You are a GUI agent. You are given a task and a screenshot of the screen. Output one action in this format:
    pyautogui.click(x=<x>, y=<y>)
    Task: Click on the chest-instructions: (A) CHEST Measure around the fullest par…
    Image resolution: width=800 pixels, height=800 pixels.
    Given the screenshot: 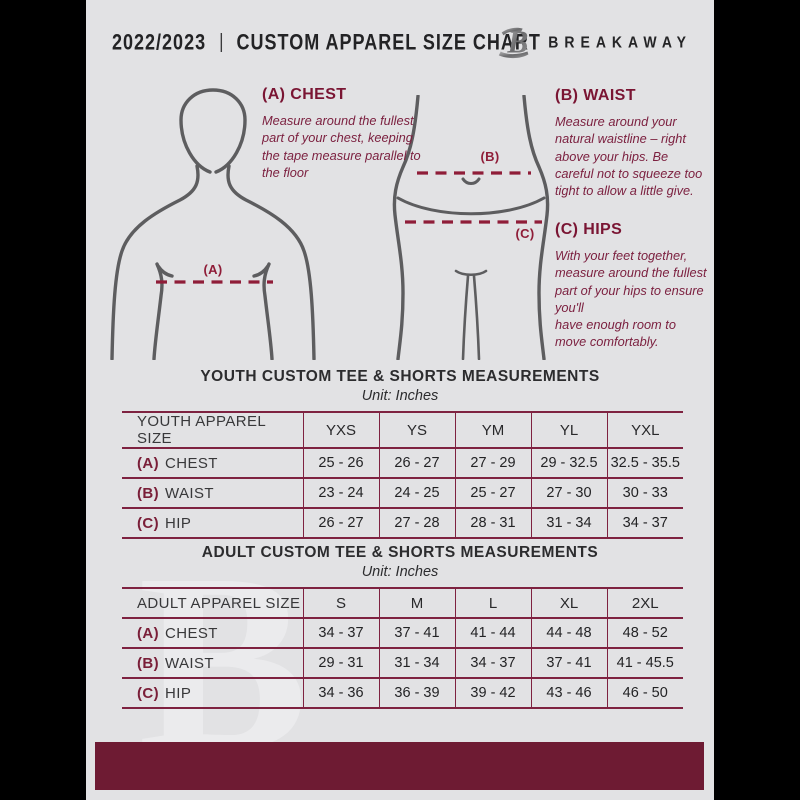 What is the action you would take?
    pyautogui.click(x=344, y=133)
    